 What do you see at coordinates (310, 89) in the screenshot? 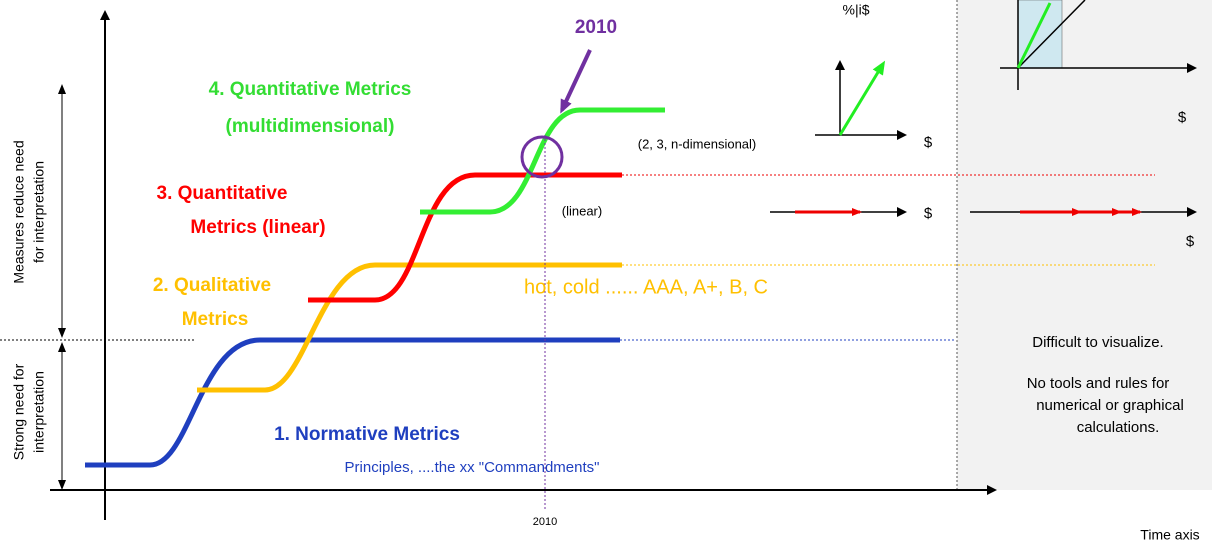
I see `stage-title: 4. Quantitative Metrics` at bounding box center [310, 89].